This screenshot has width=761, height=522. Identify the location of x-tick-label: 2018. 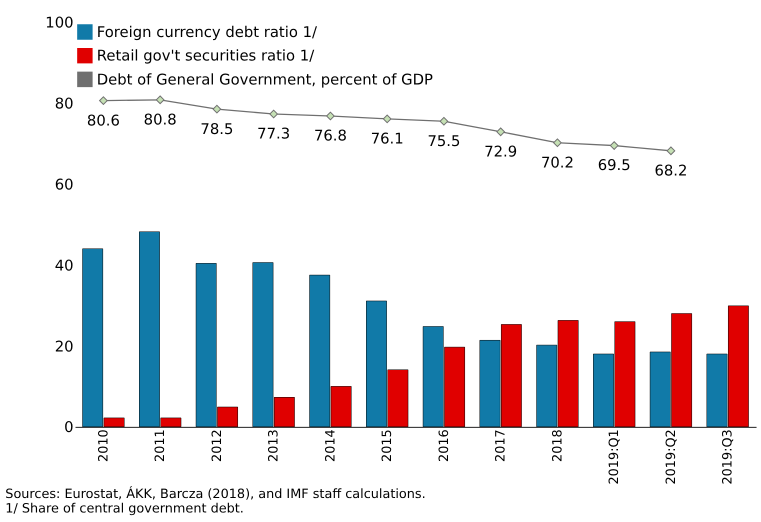
(558, 445).